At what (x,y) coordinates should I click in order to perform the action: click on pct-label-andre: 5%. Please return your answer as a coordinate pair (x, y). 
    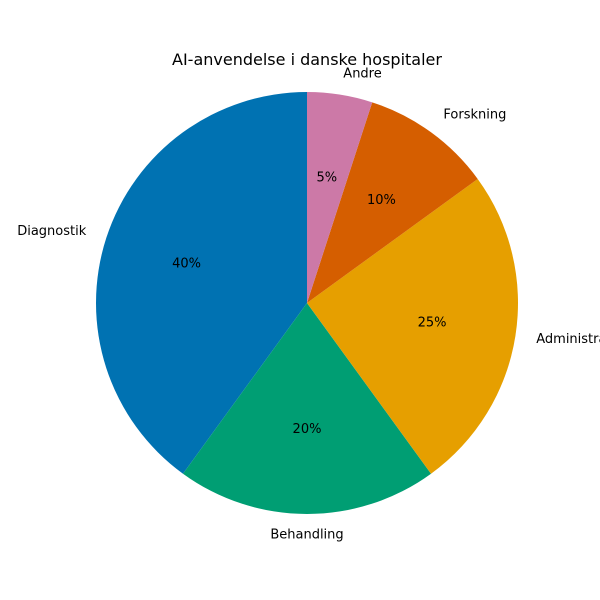
    Looking at the image, I should click on (326, 177).